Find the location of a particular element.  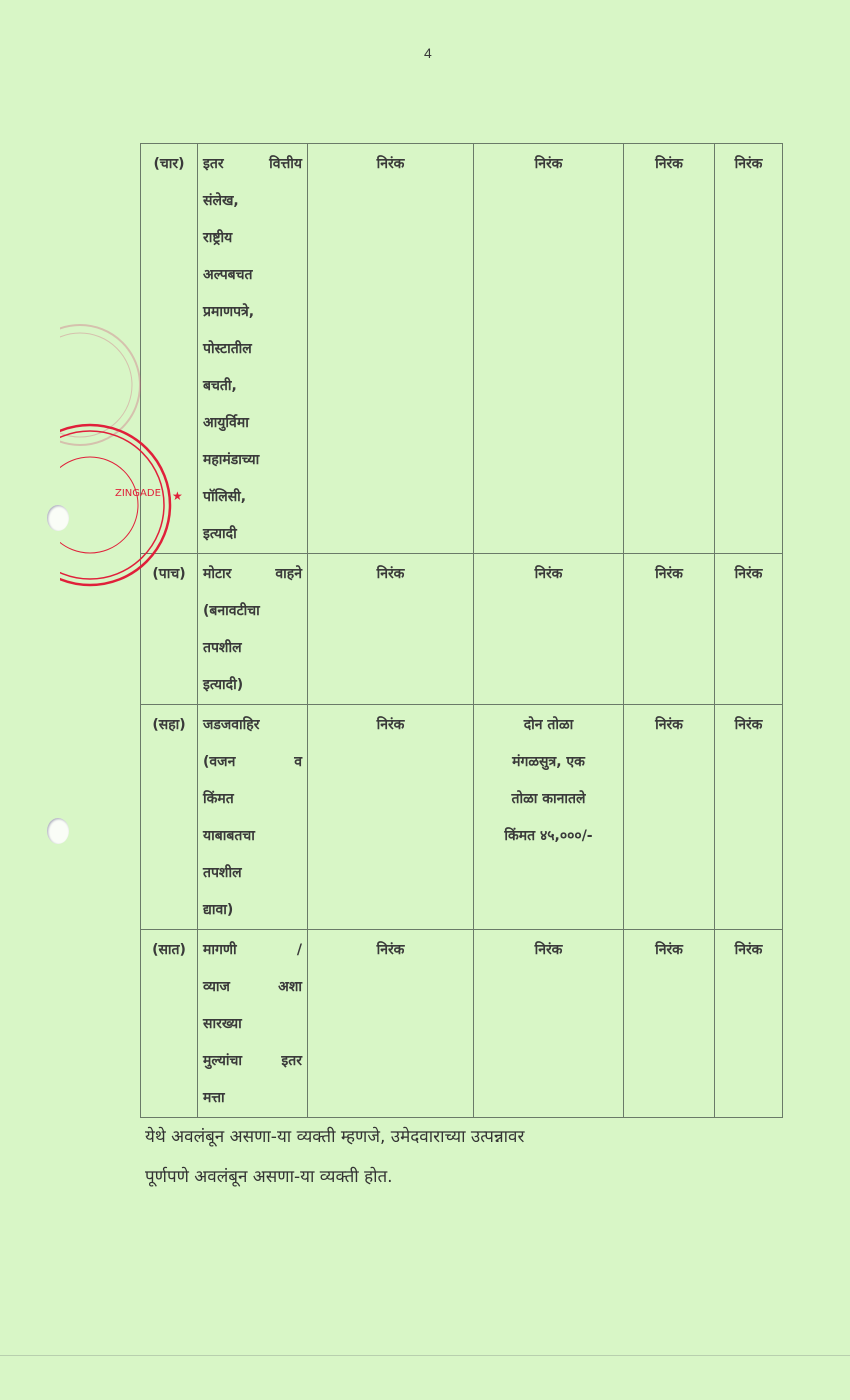

cell-line: इत्यादी is located at coordinates (220, 534).